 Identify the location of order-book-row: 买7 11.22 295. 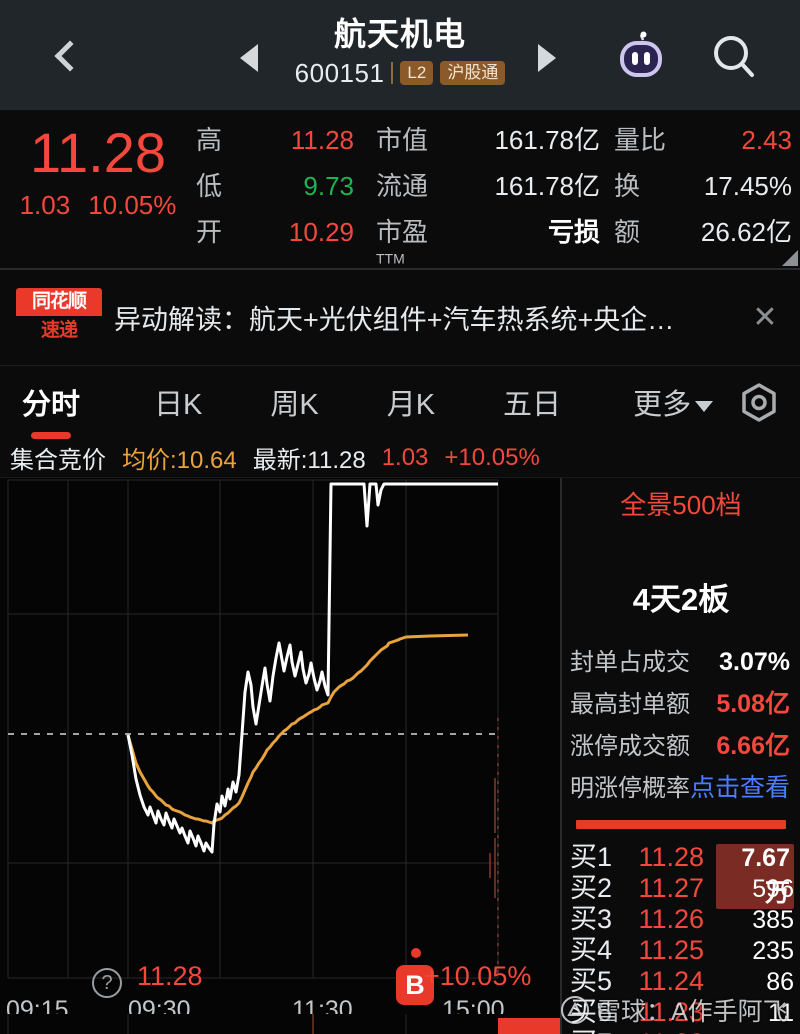
(681, 1027).